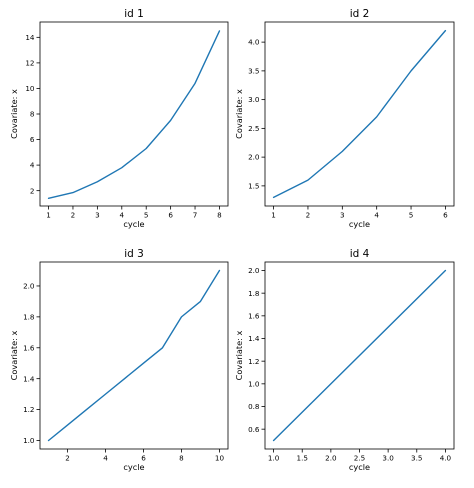  What do you see at coordinates (446, 458) in the screenshot?
I see `x-tick-label: 4.0` at bounding box center [446, 458].